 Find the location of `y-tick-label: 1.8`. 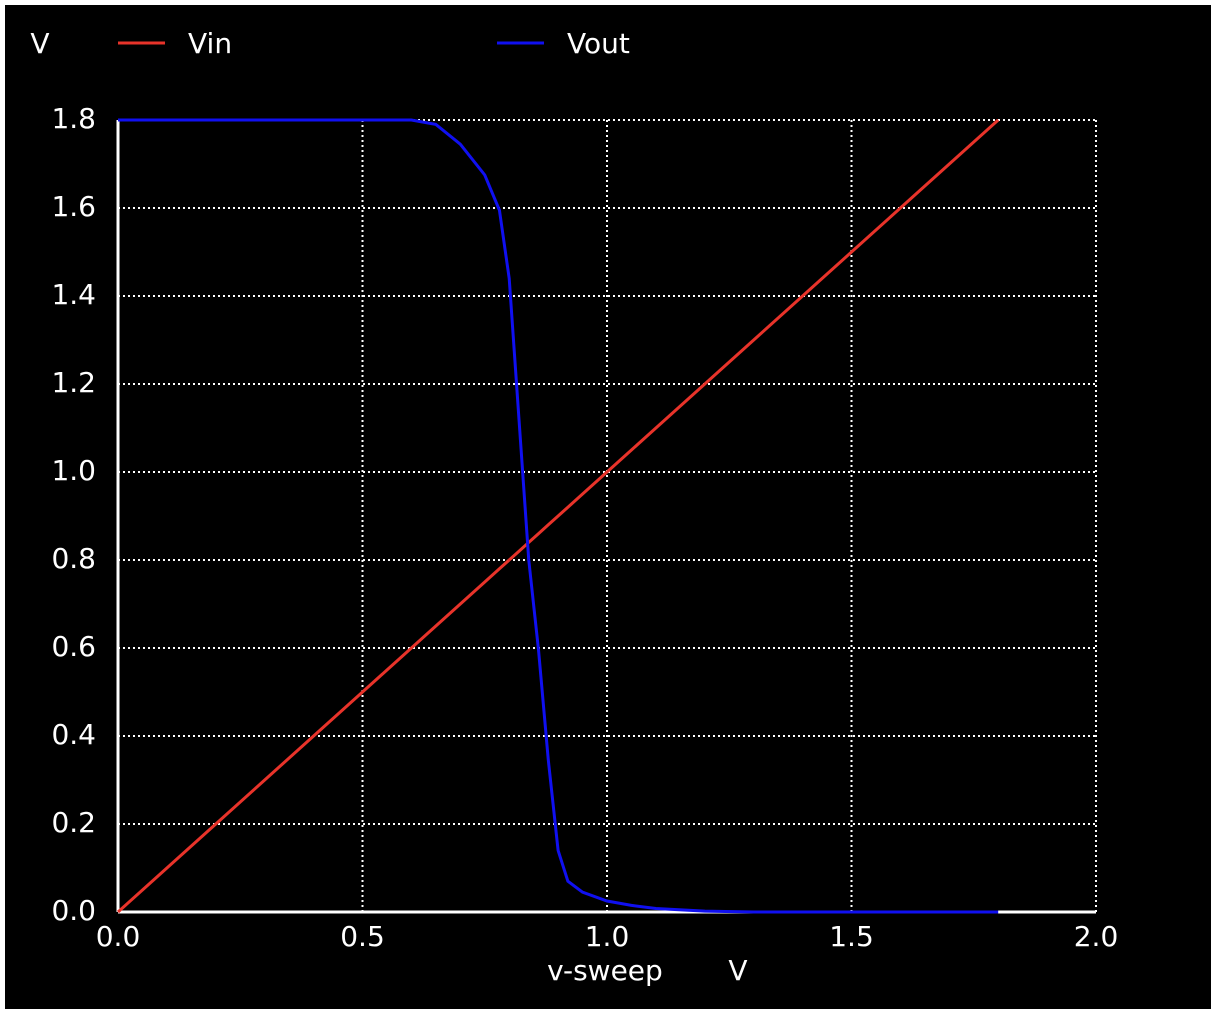

y-tick-label: 1.8 is located at coordinates (73, 118).